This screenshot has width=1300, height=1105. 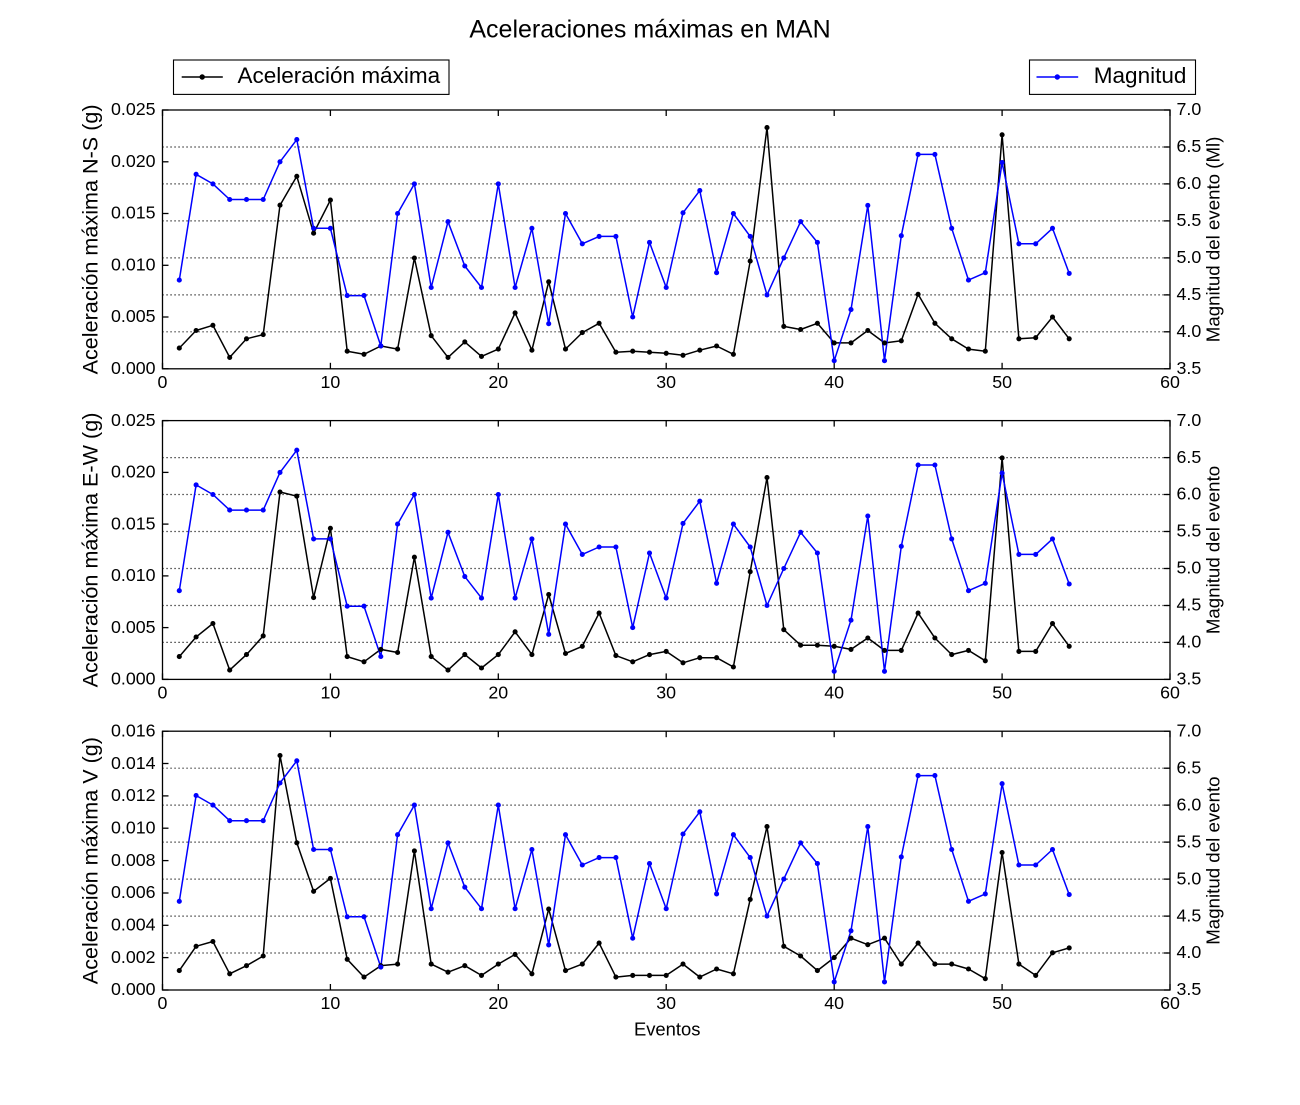 I want to click on svg-text: 0.004, so click(x=133, y=925).